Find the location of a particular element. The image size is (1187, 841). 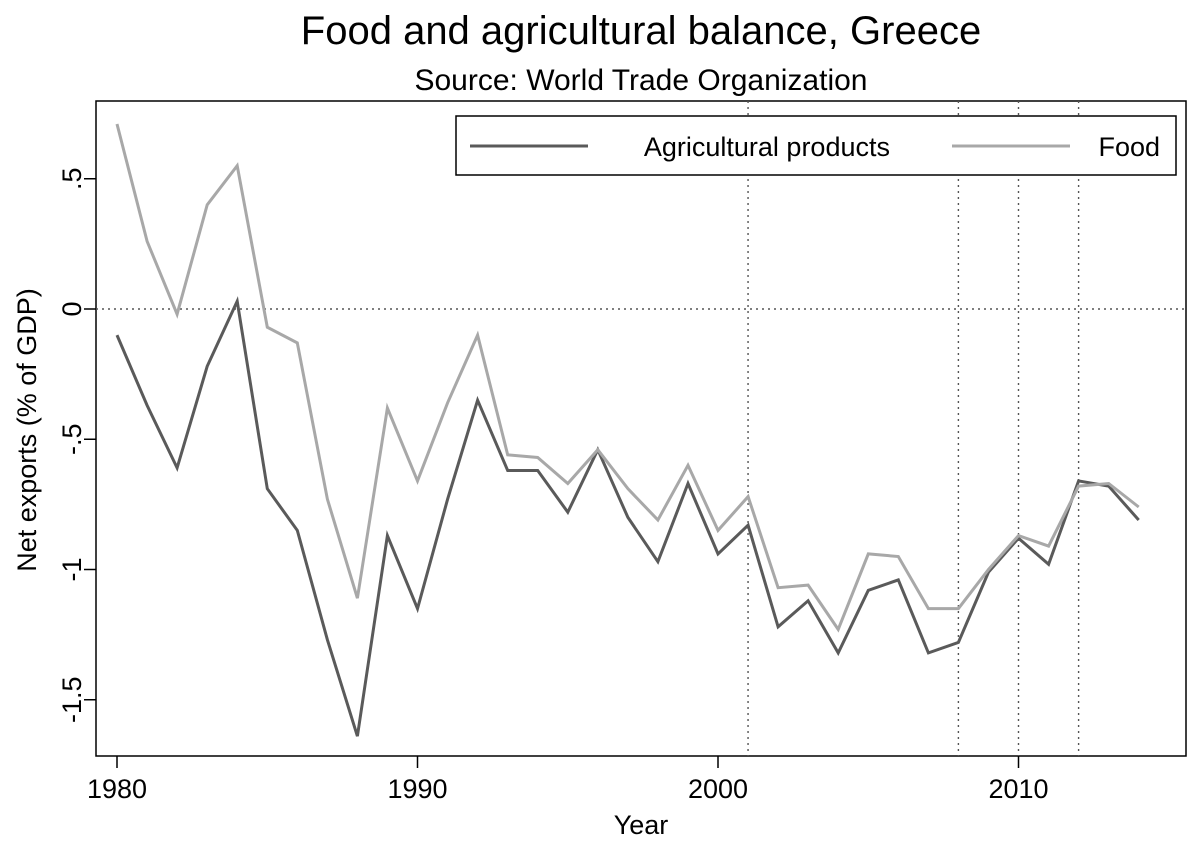

y-axis-title: Net exports (% of GDP) is located at coordinates (27, 430).